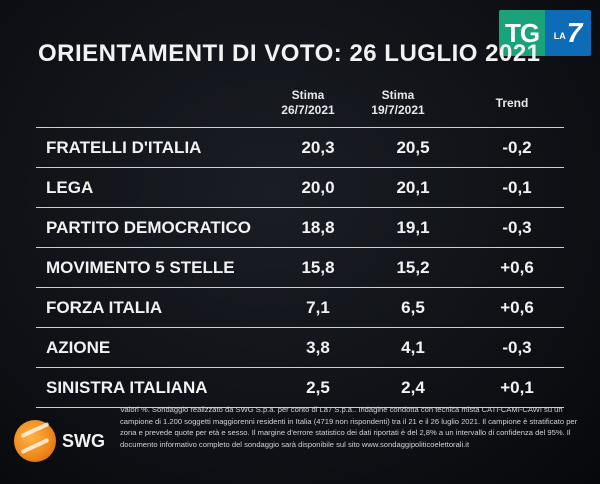  Describe the element at coordinates (318, 387) in the screenshot. I see `stima-26-value: 2,5` at that location.